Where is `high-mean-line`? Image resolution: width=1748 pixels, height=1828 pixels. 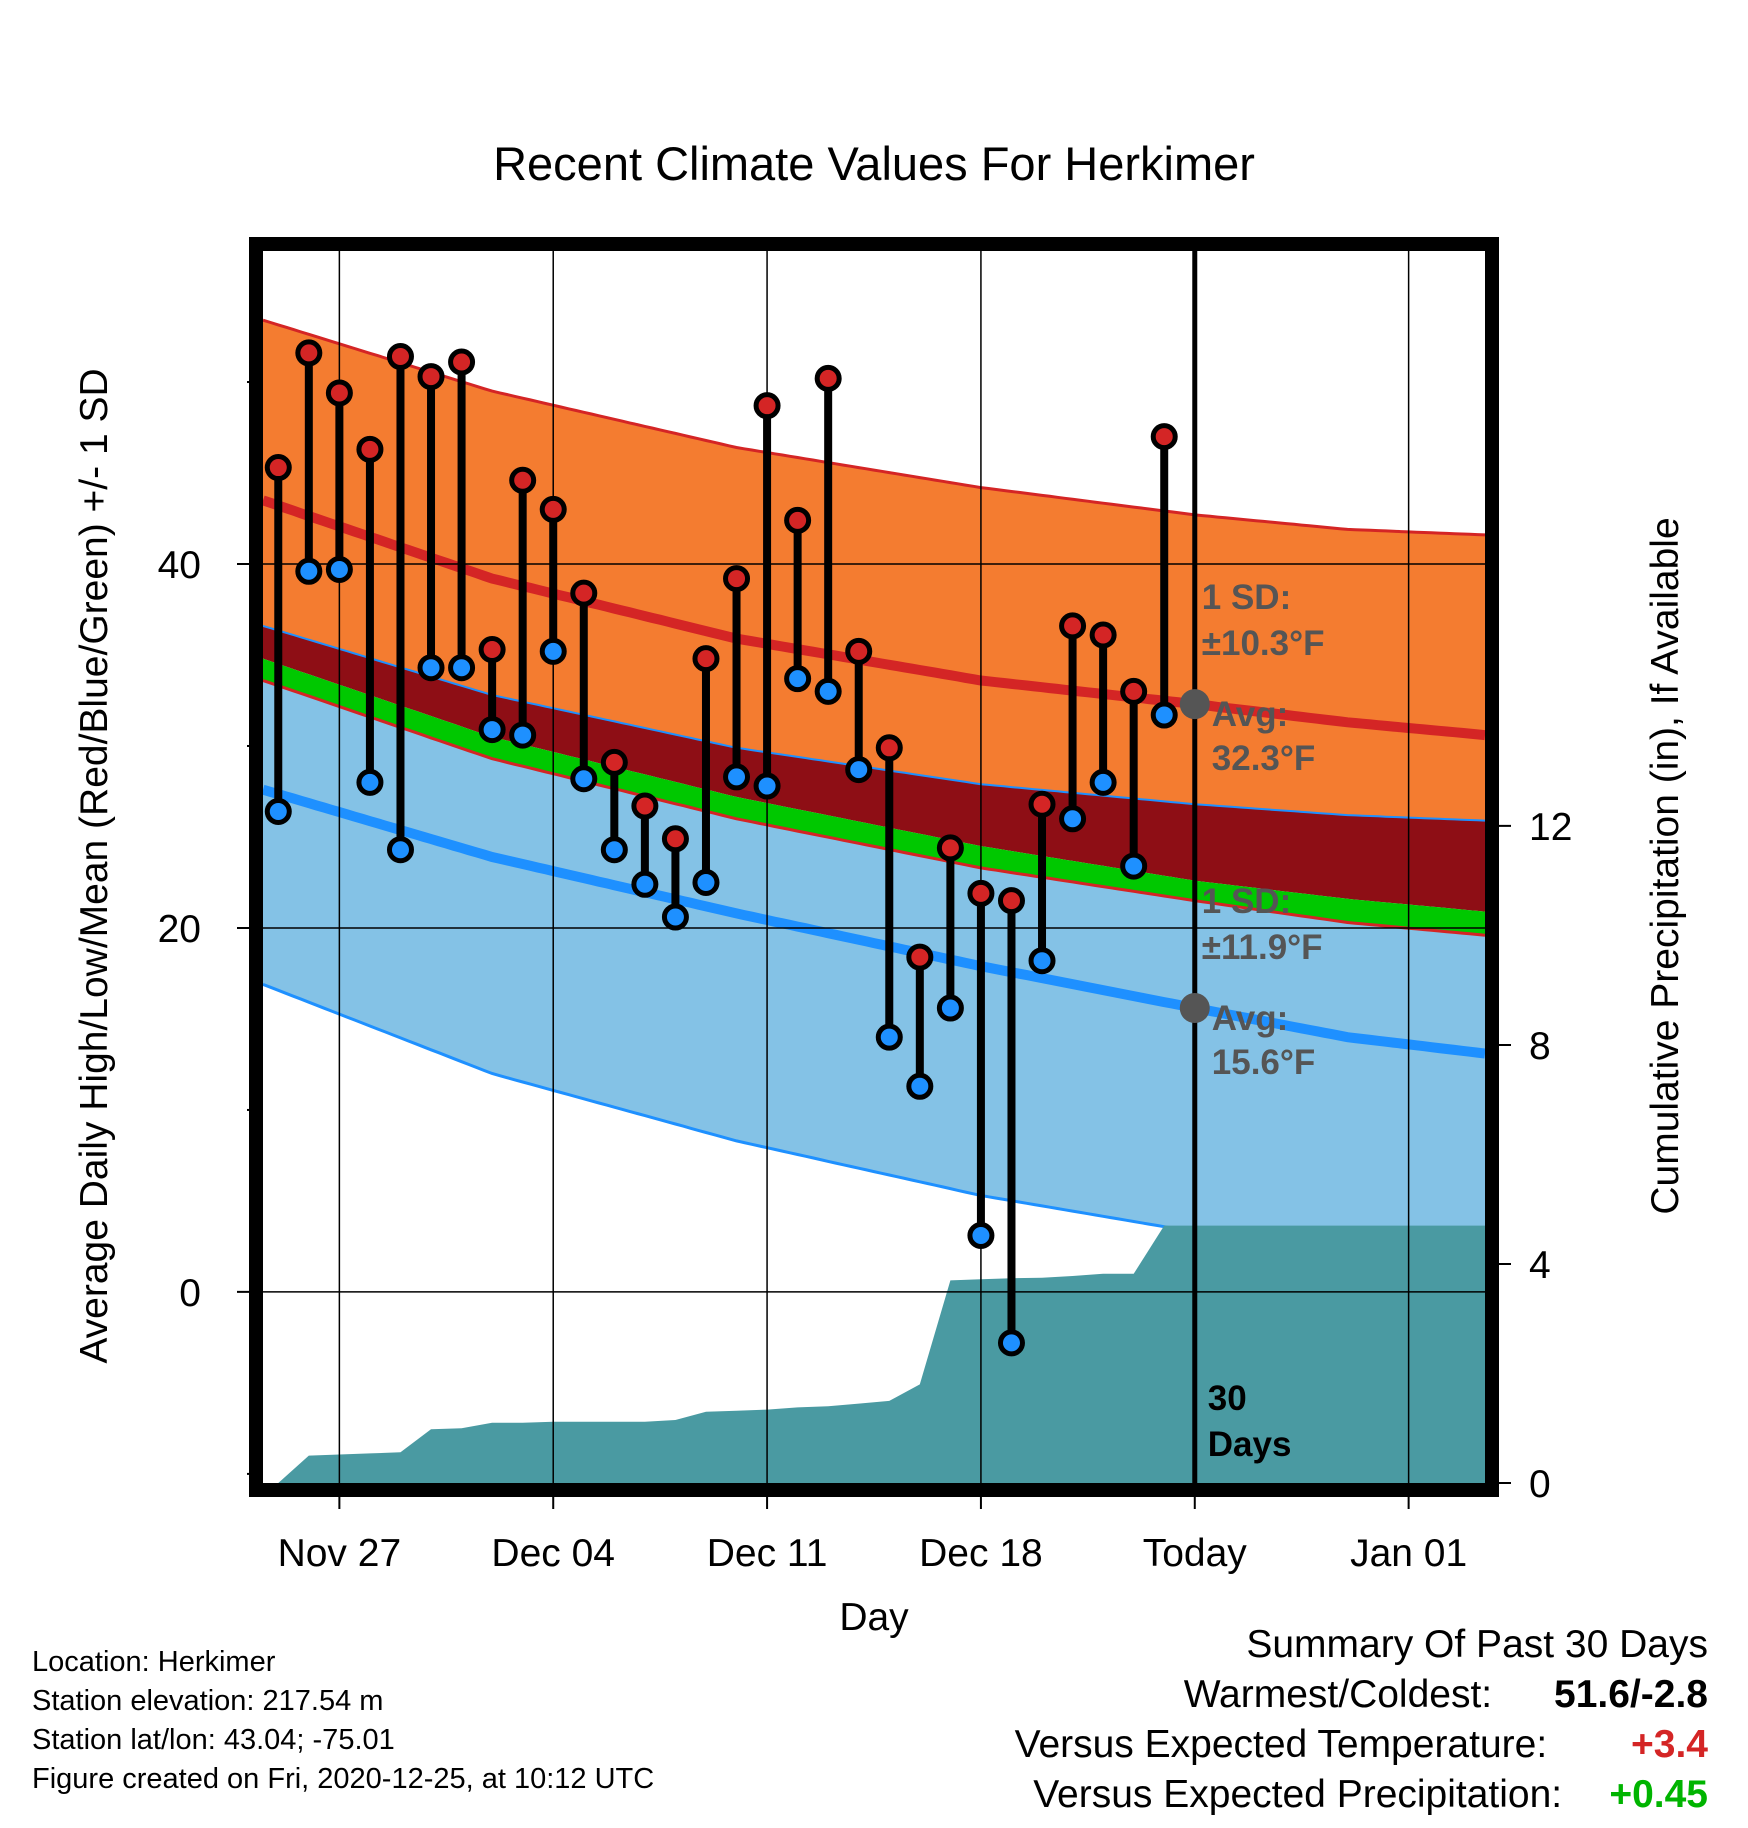 high-mean-line is located at coordinates (874, 618).